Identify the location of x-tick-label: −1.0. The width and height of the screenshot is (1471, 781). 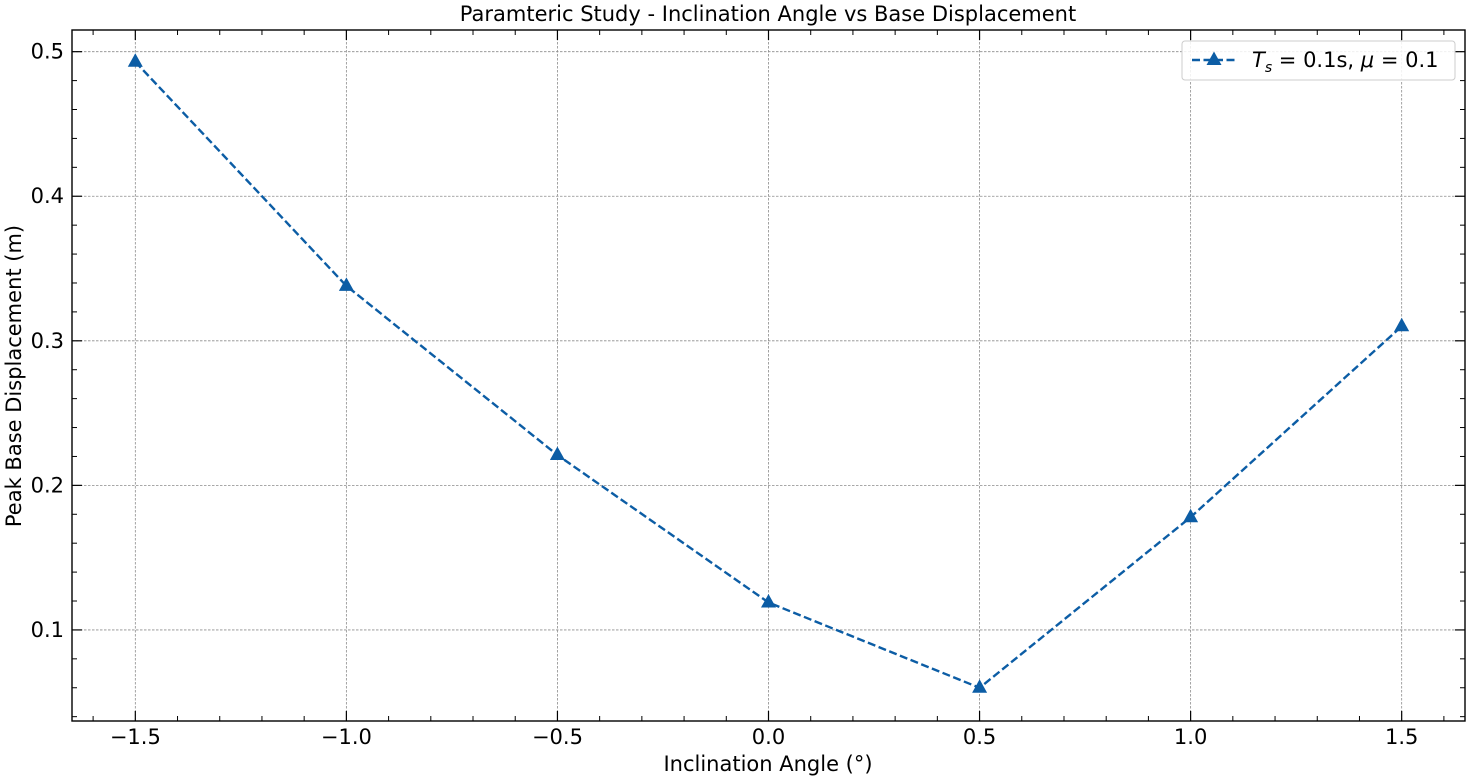
(346, 737).